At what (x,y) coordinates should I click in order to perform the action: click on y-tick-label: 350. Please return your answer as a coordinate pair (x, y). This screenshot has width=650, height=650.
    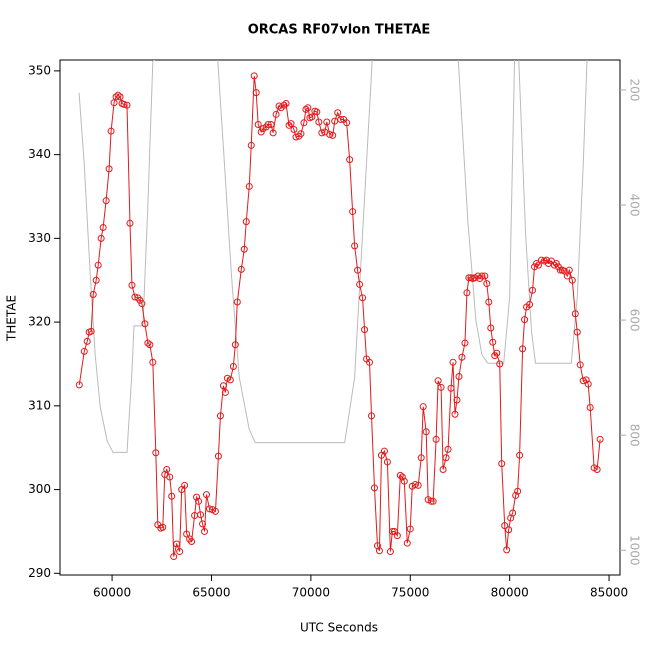
    Looking at the image, I should click on (39, 70).